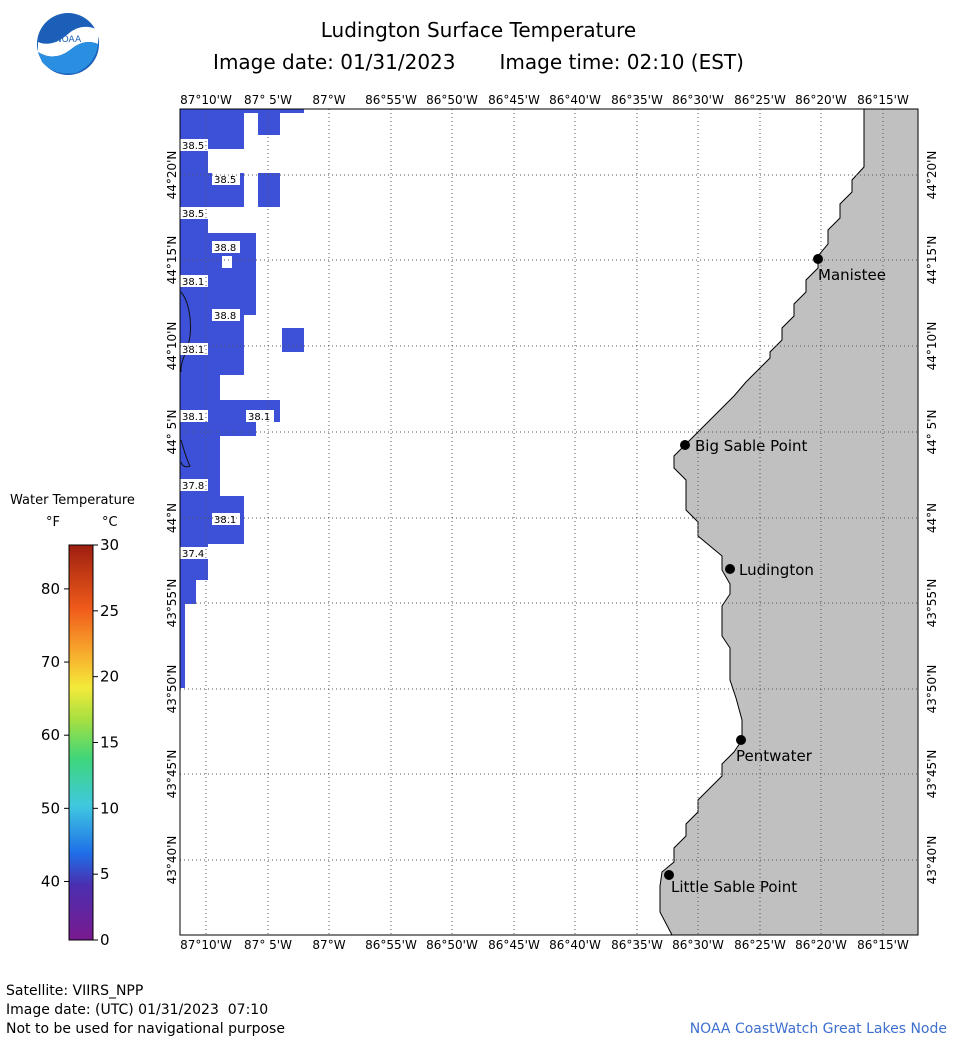 This screenshot has width=957, height=1046. Describe the element at coordinates (172, 346) in the screenshot. I see `lat-label-left: 44°10'N` at that location.